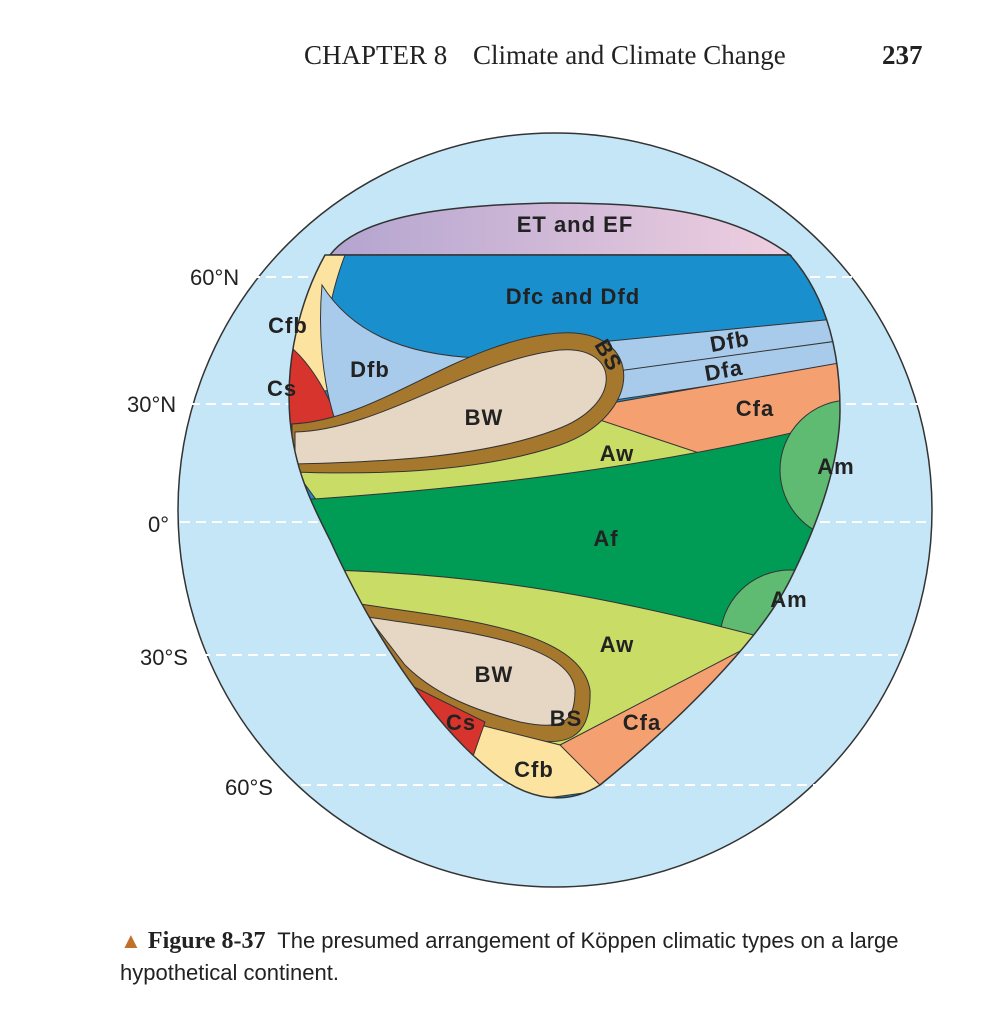 The image size is (993, 1024). I want to click on region-label: ET and EF, so click(575, 224).